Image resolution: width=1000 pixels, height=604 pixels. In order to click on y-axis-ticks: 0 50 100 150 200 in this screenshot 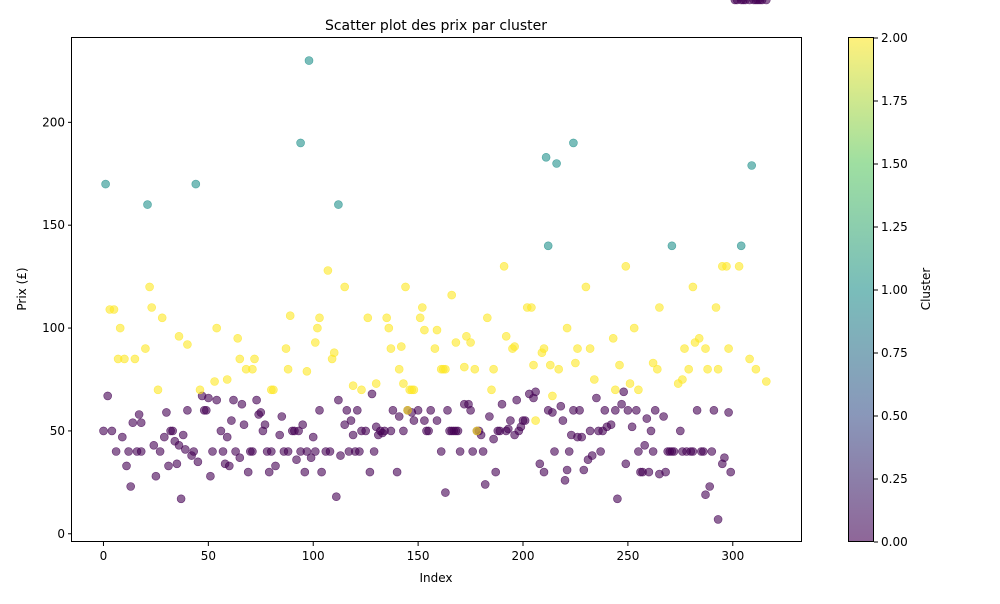, I will do `click(57, 328)`.